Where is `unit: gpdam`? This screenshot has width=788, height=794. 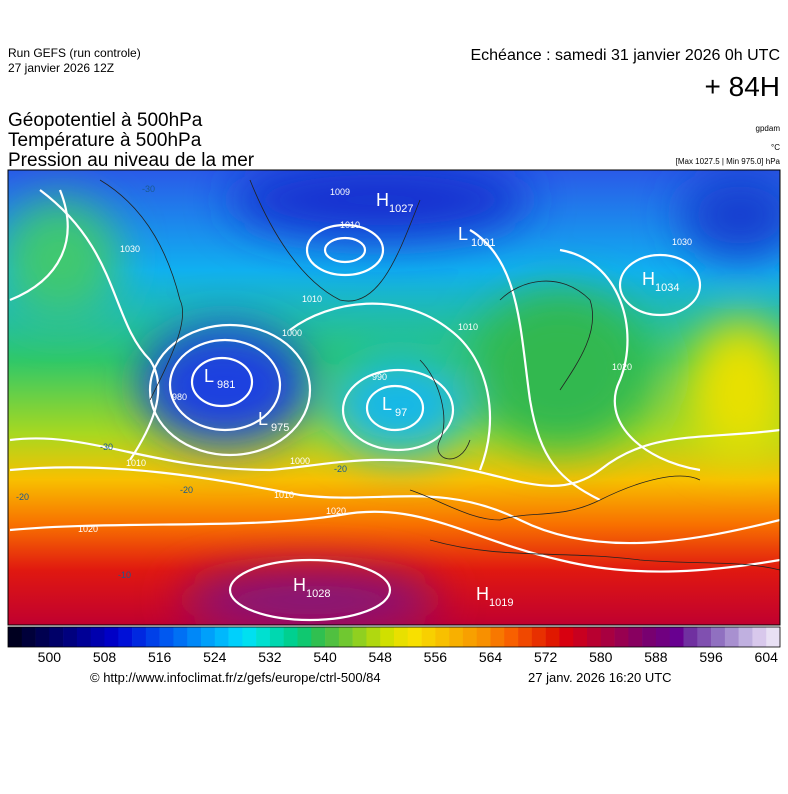 unit: gpdam is located at coordinates (768, 128).